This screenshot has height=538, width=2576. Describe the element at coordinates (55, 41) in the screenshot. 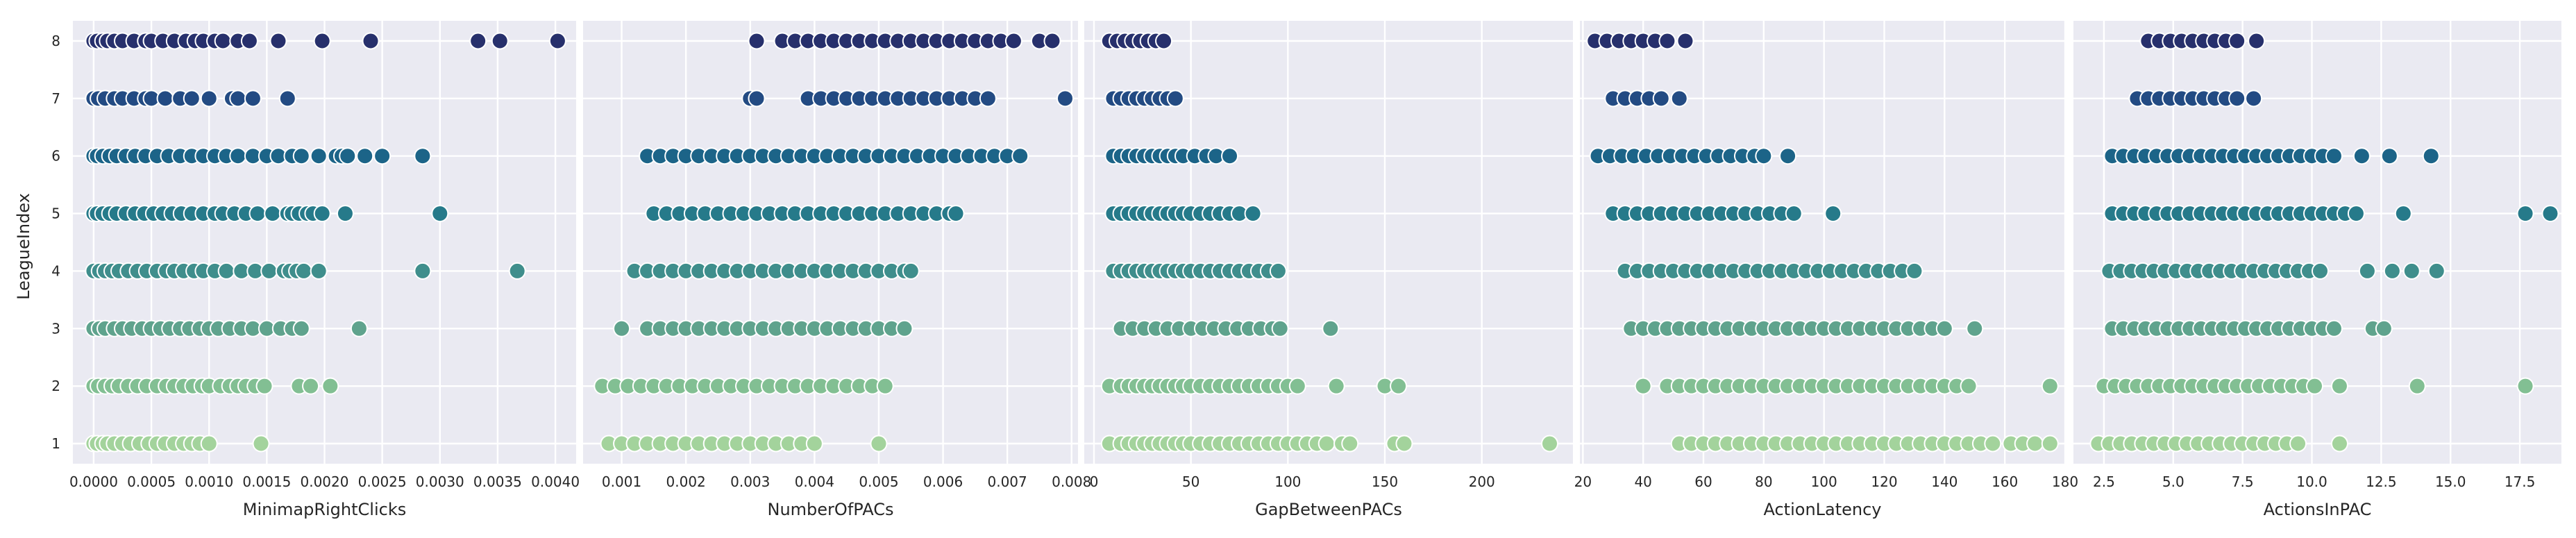

I see `y-tick-label: 8` at that location.